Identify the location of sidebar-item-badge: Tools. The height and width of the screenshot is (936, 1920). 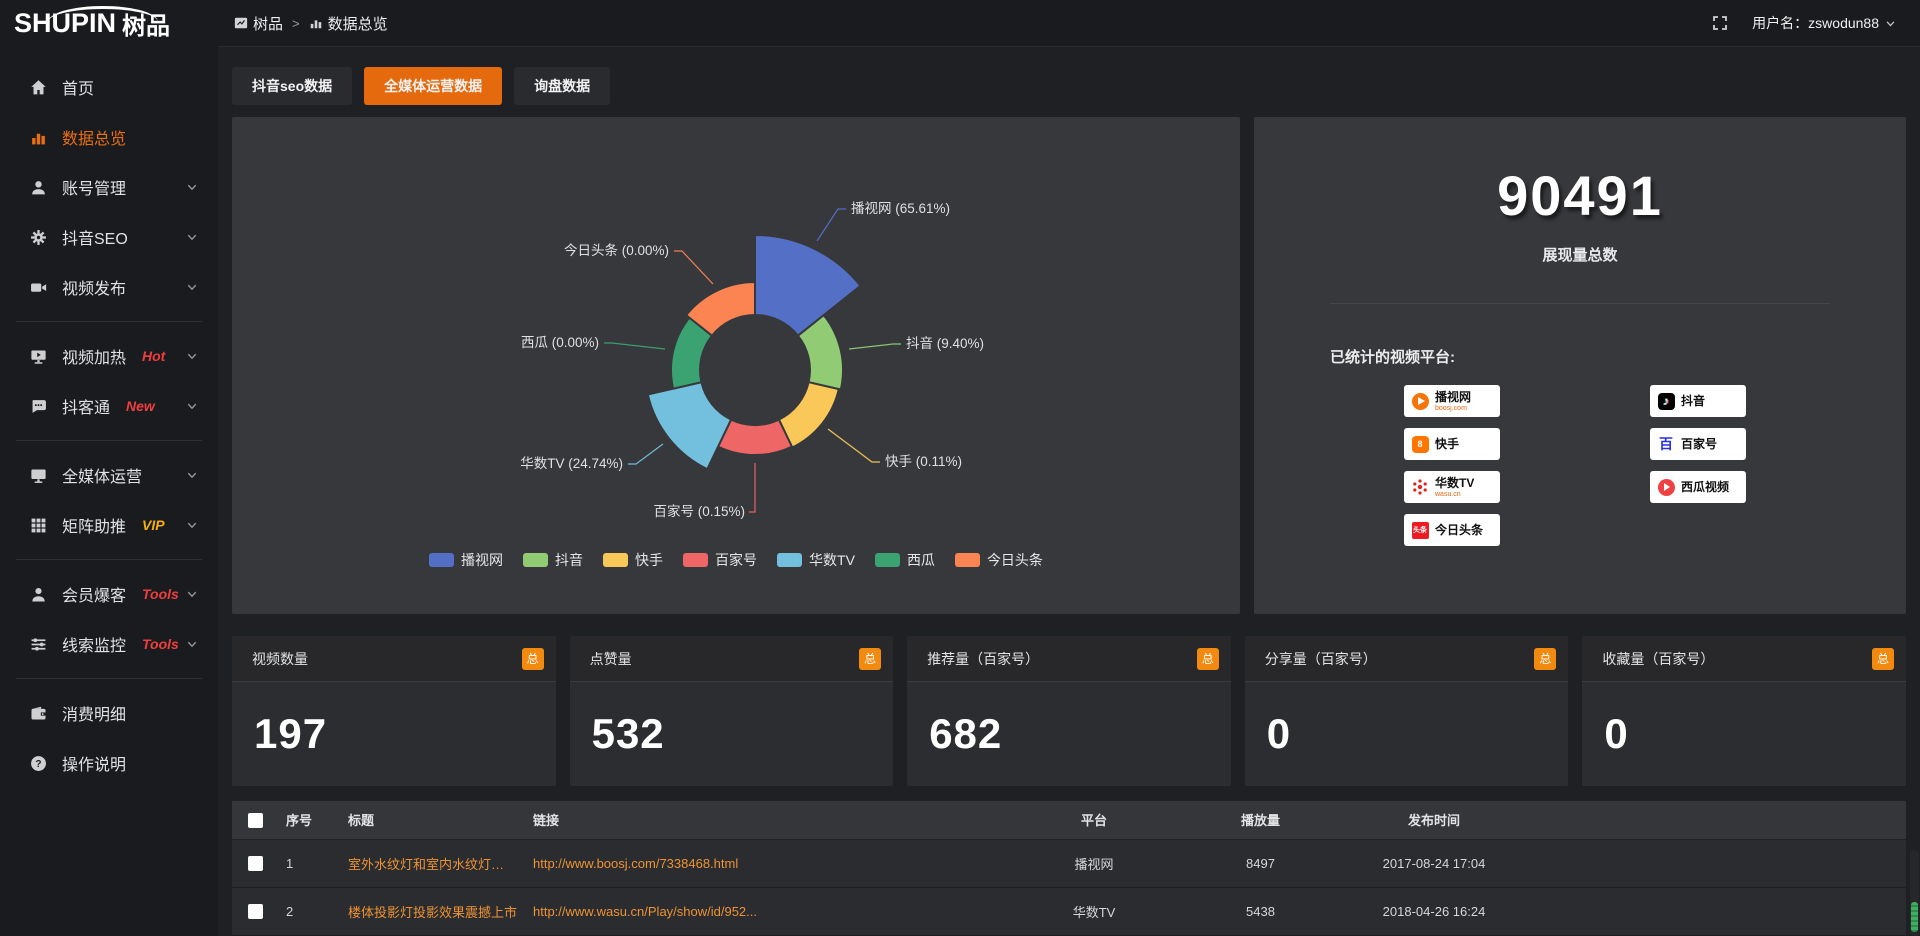
(160, 594).